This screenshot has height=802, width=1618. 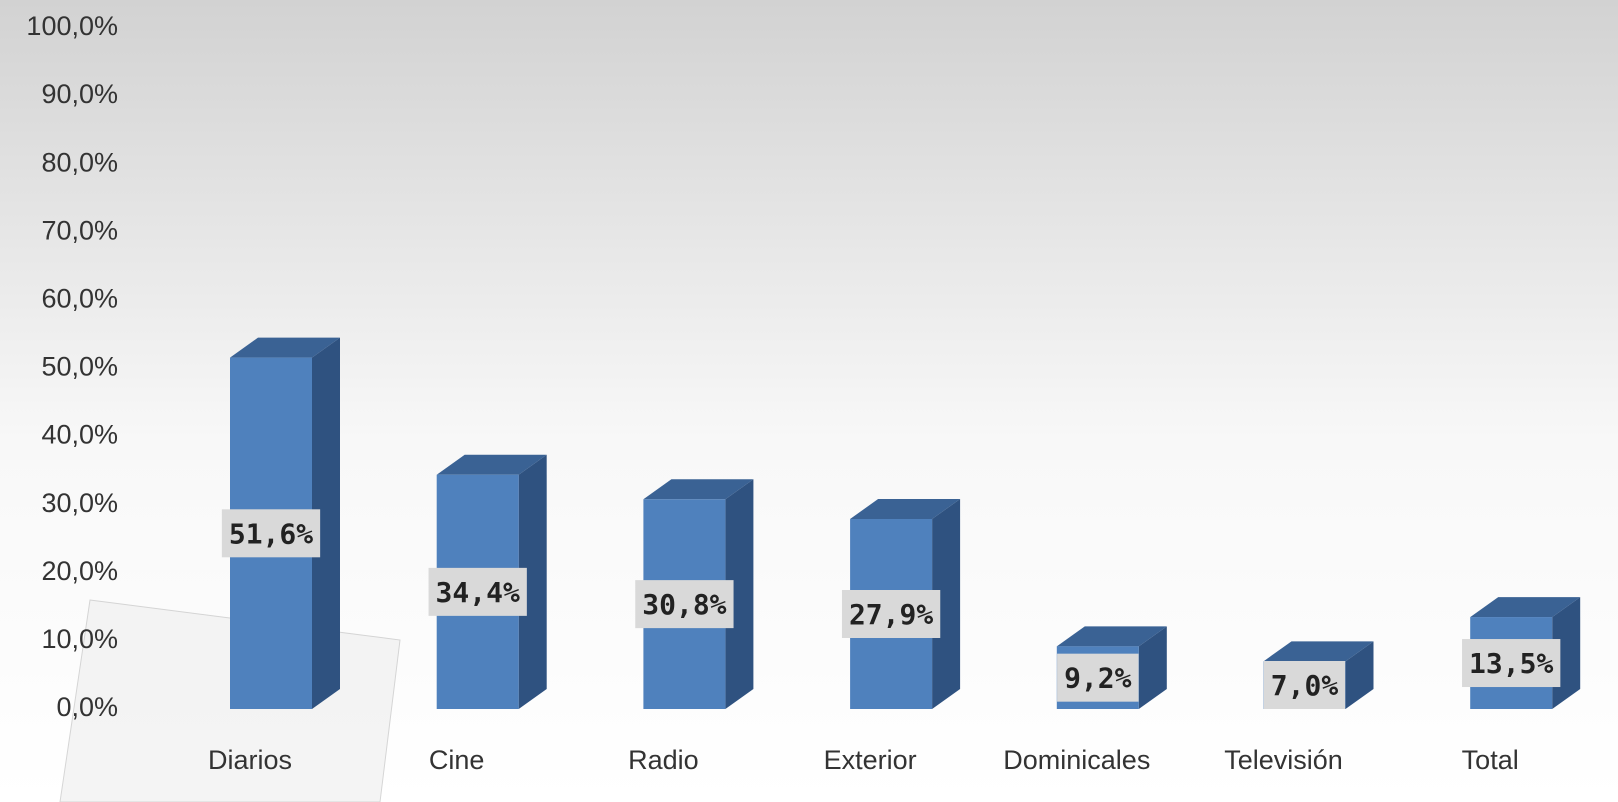 I want to click on value-label: 27,9%, so click(x=891, y=614).